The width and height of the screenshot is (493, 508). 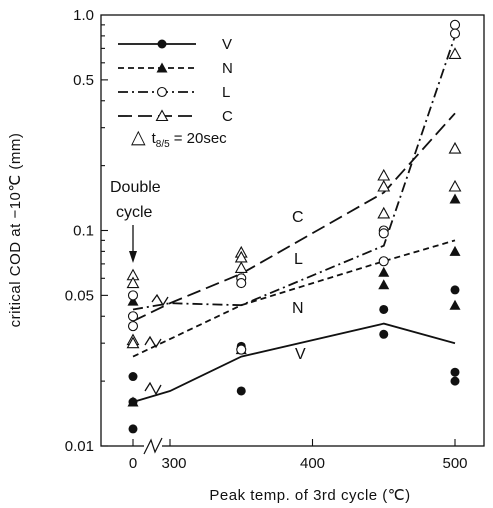 I want to click on series-line-v, so click(x=294, y=362).